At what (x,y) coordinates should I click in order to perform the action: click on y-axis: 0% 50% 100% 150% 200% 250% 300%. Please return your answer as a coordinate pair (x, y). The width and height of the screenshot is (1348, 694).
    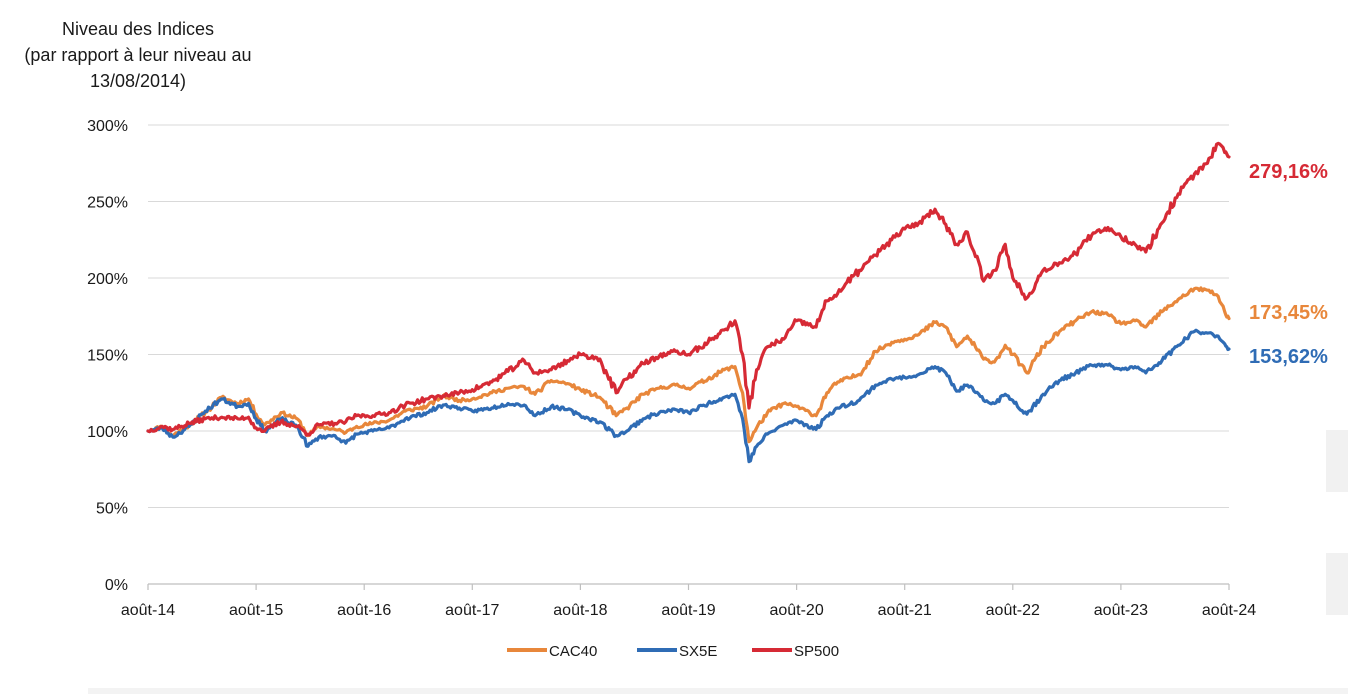
    Looking at the image, I should click on (107, 356).